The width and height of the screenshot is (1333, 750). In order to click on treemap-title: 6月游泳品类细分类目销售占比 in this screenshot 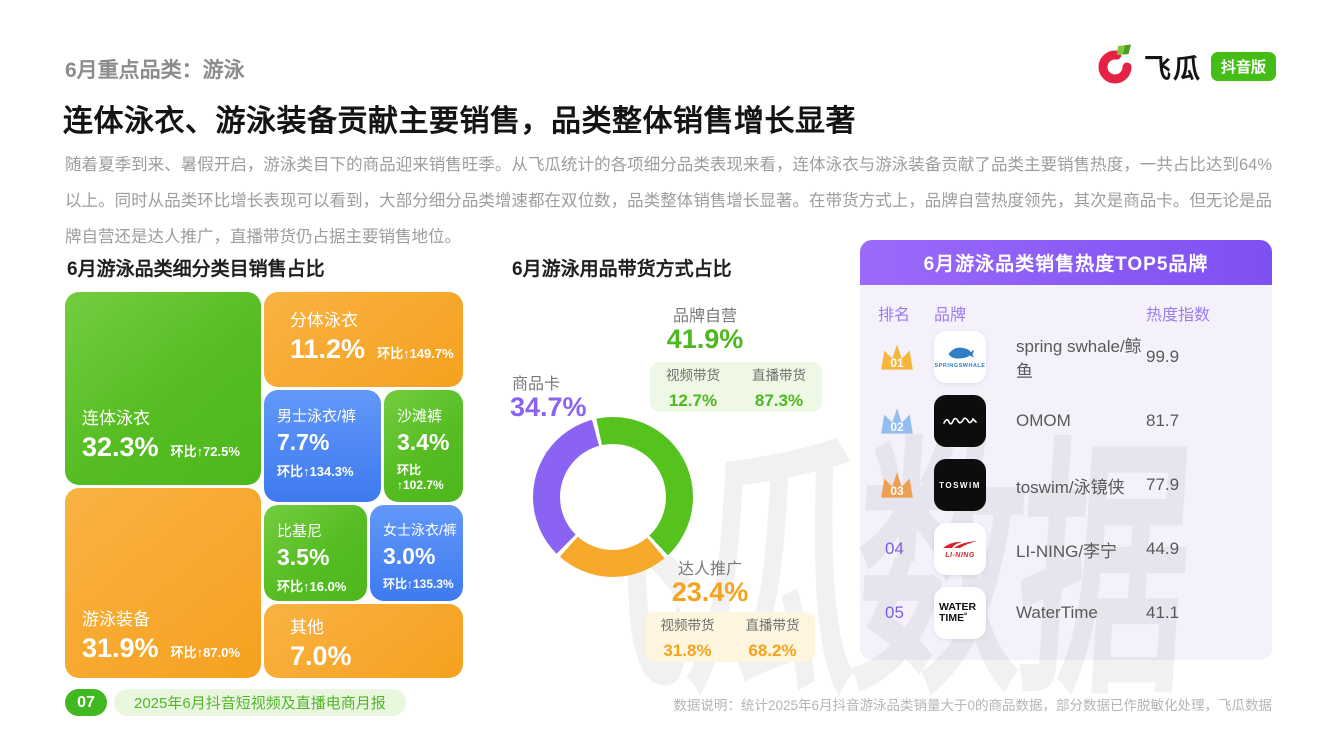, I will do `click(196, 269)`.